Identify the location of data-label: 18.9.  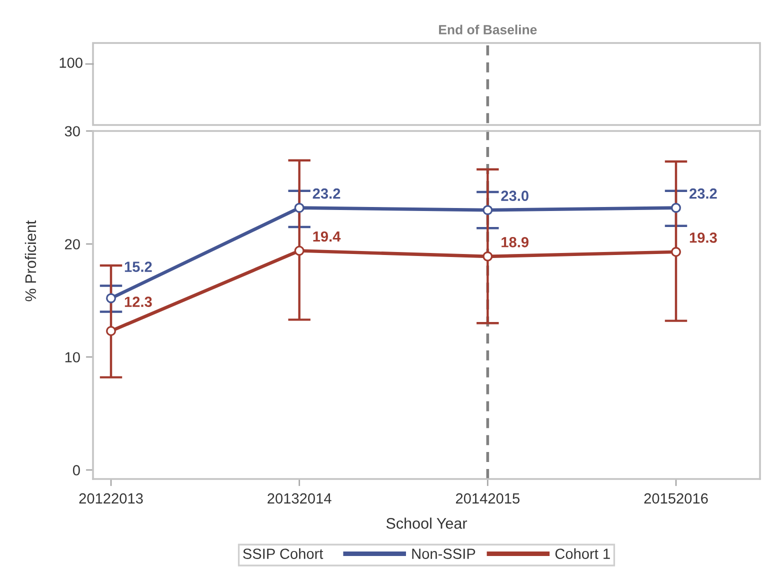
(515, 242).